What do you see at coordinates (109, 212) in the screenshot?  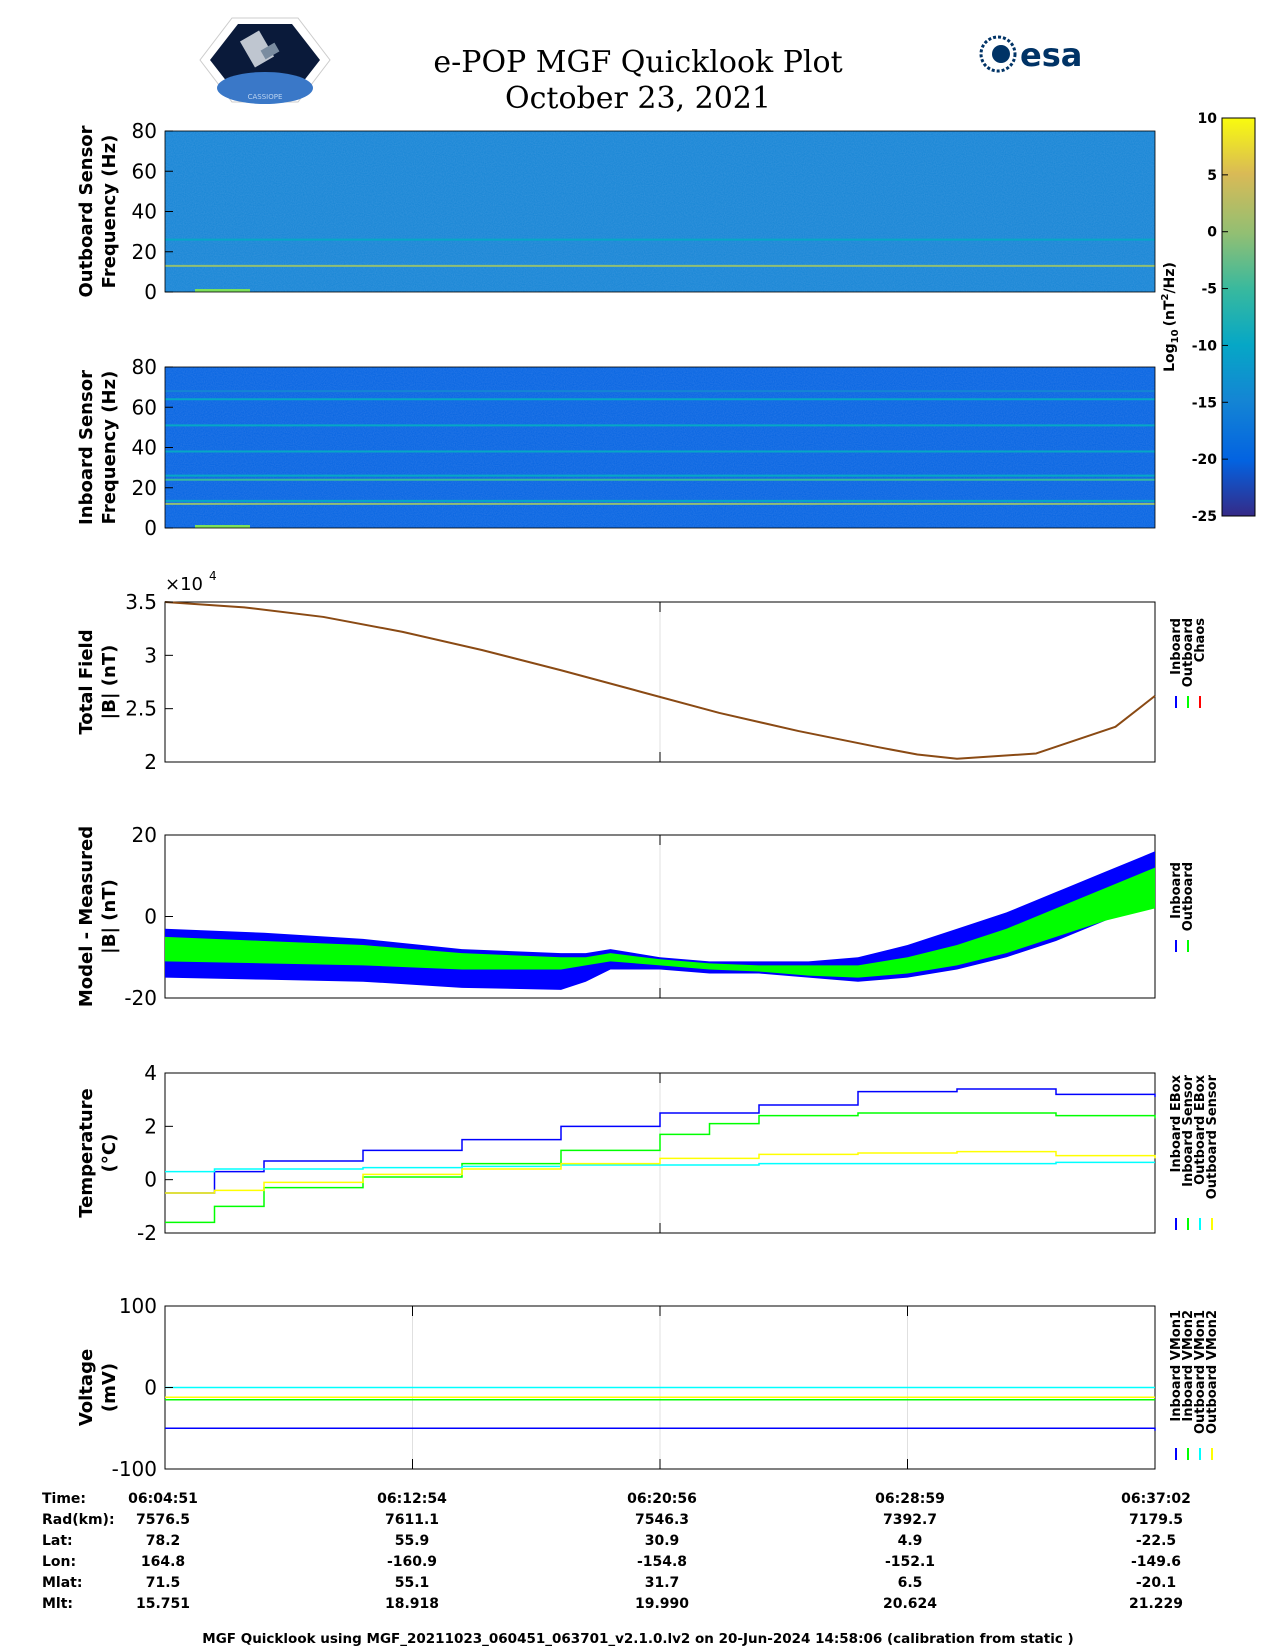 I see `outboard-spectrogram-ylabel-line2: Frequency (Hz)` at bounding box center [109, 212].